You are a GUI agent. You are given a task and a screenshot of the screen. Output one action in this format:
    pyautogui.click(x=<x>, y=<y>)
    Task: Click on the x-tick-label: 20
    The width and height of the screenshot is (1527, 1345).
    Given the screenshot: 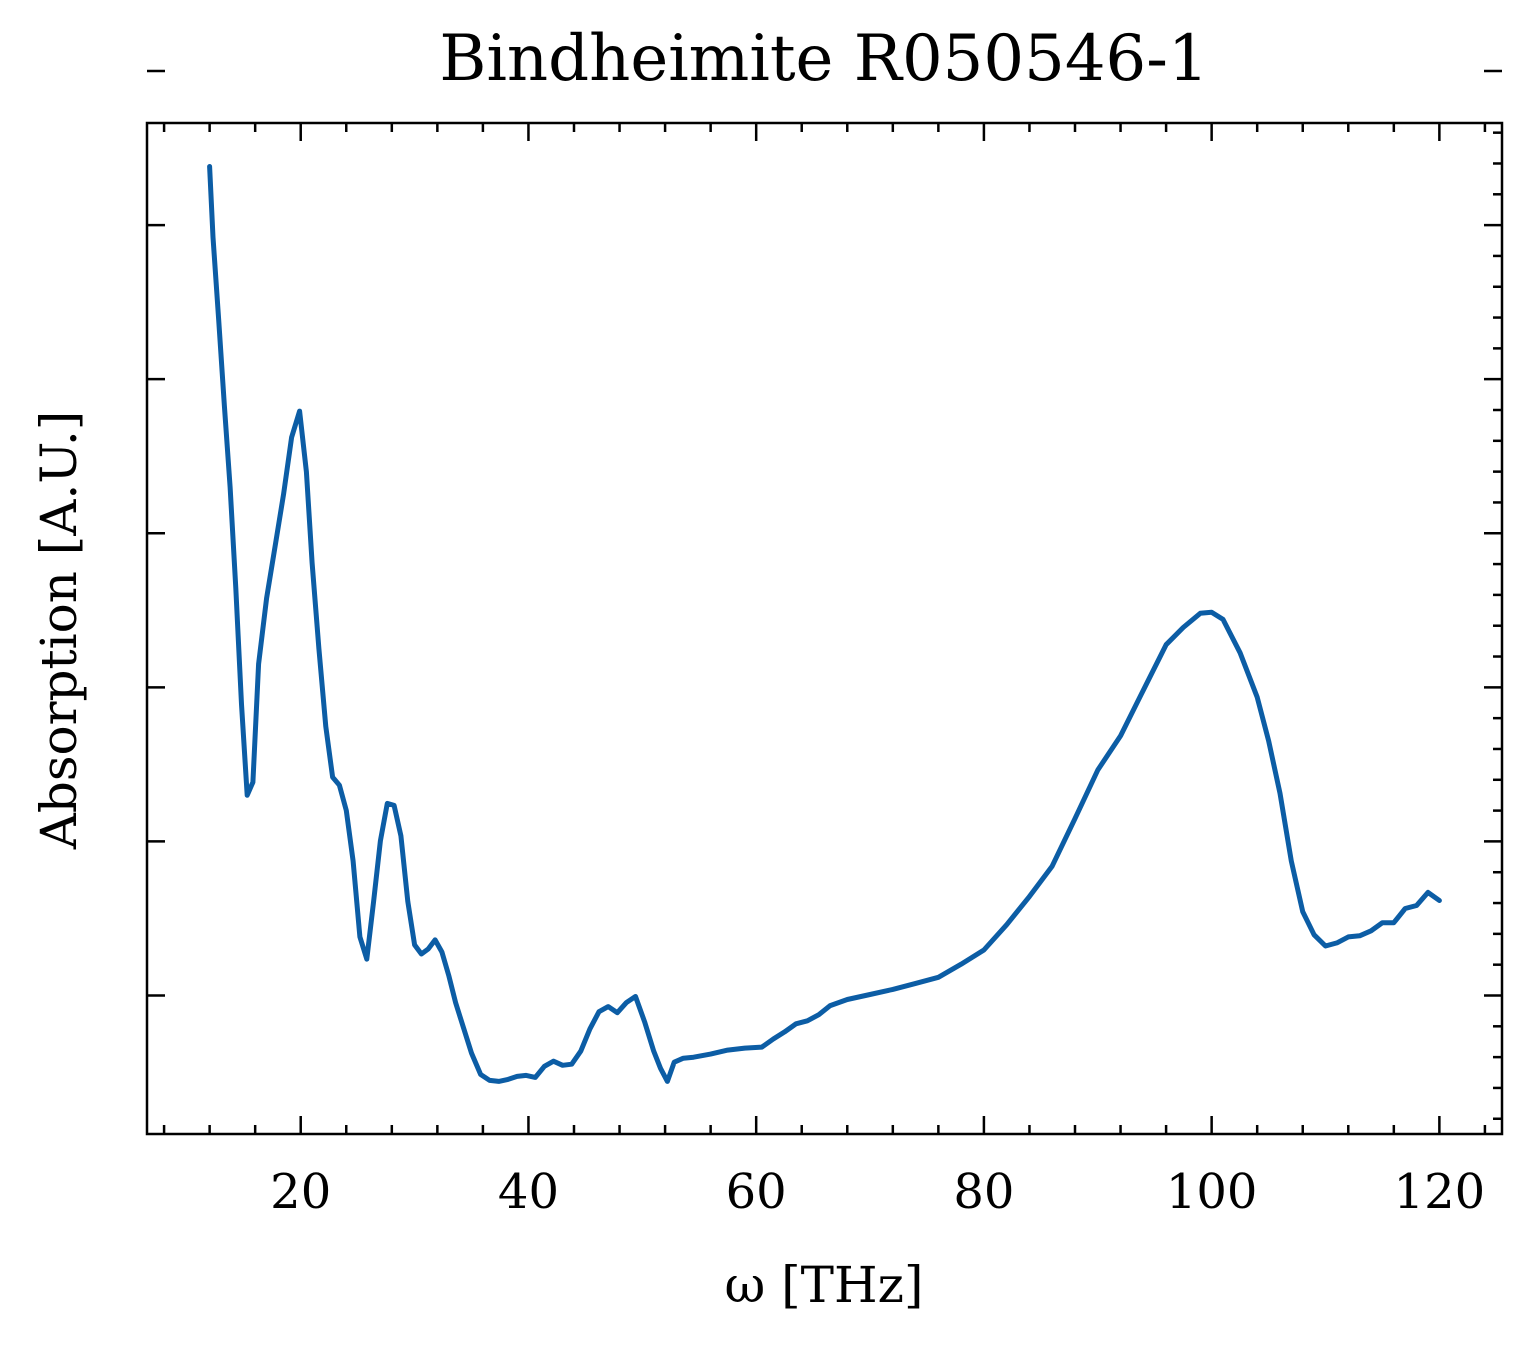 What is the action you would take?
    pyautogui.click(x=300, y=1192)
    